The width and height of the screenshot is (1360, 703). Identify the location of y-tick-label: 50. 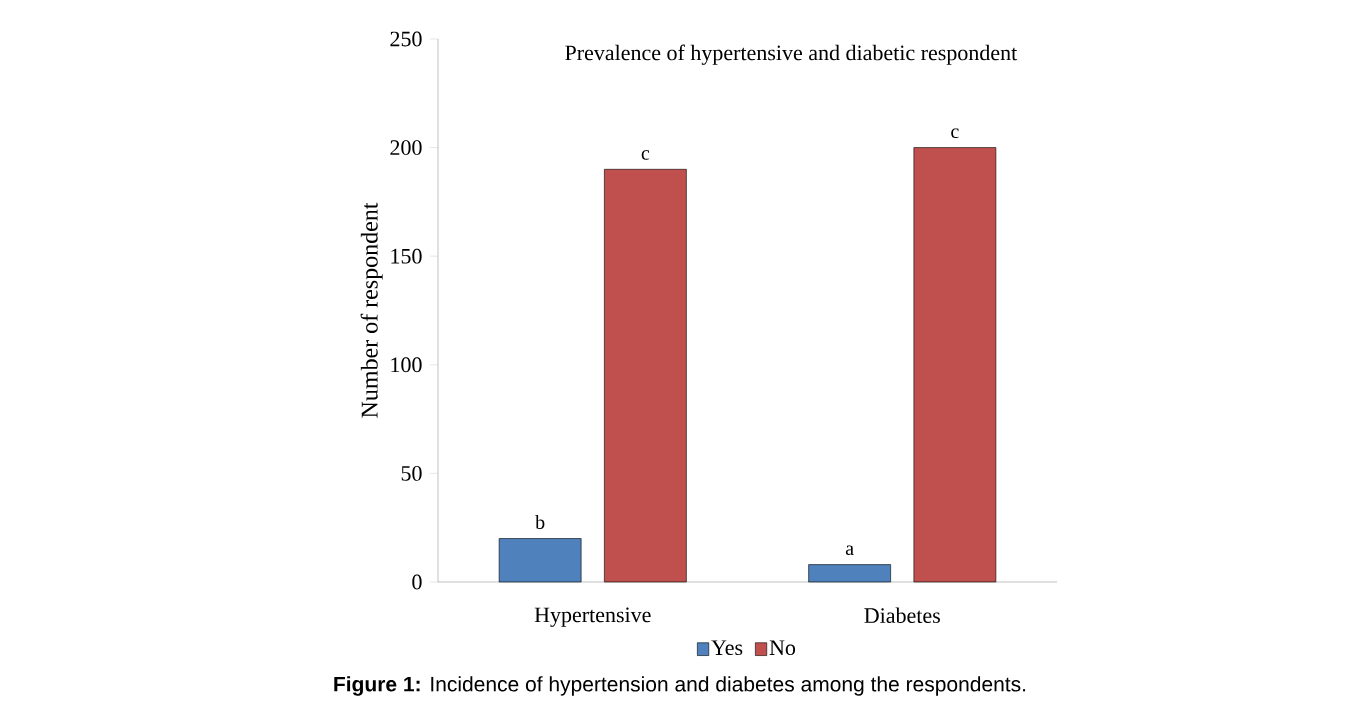
(411, 473).